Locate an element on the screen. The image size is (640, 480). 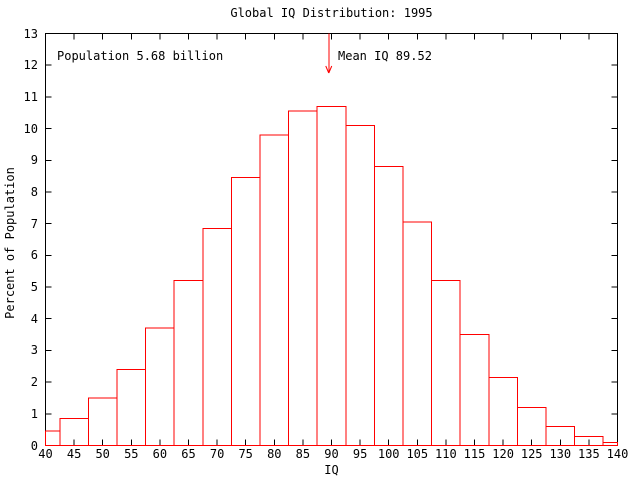
x-tick-label: 70 is located at coordinates (217, 454).